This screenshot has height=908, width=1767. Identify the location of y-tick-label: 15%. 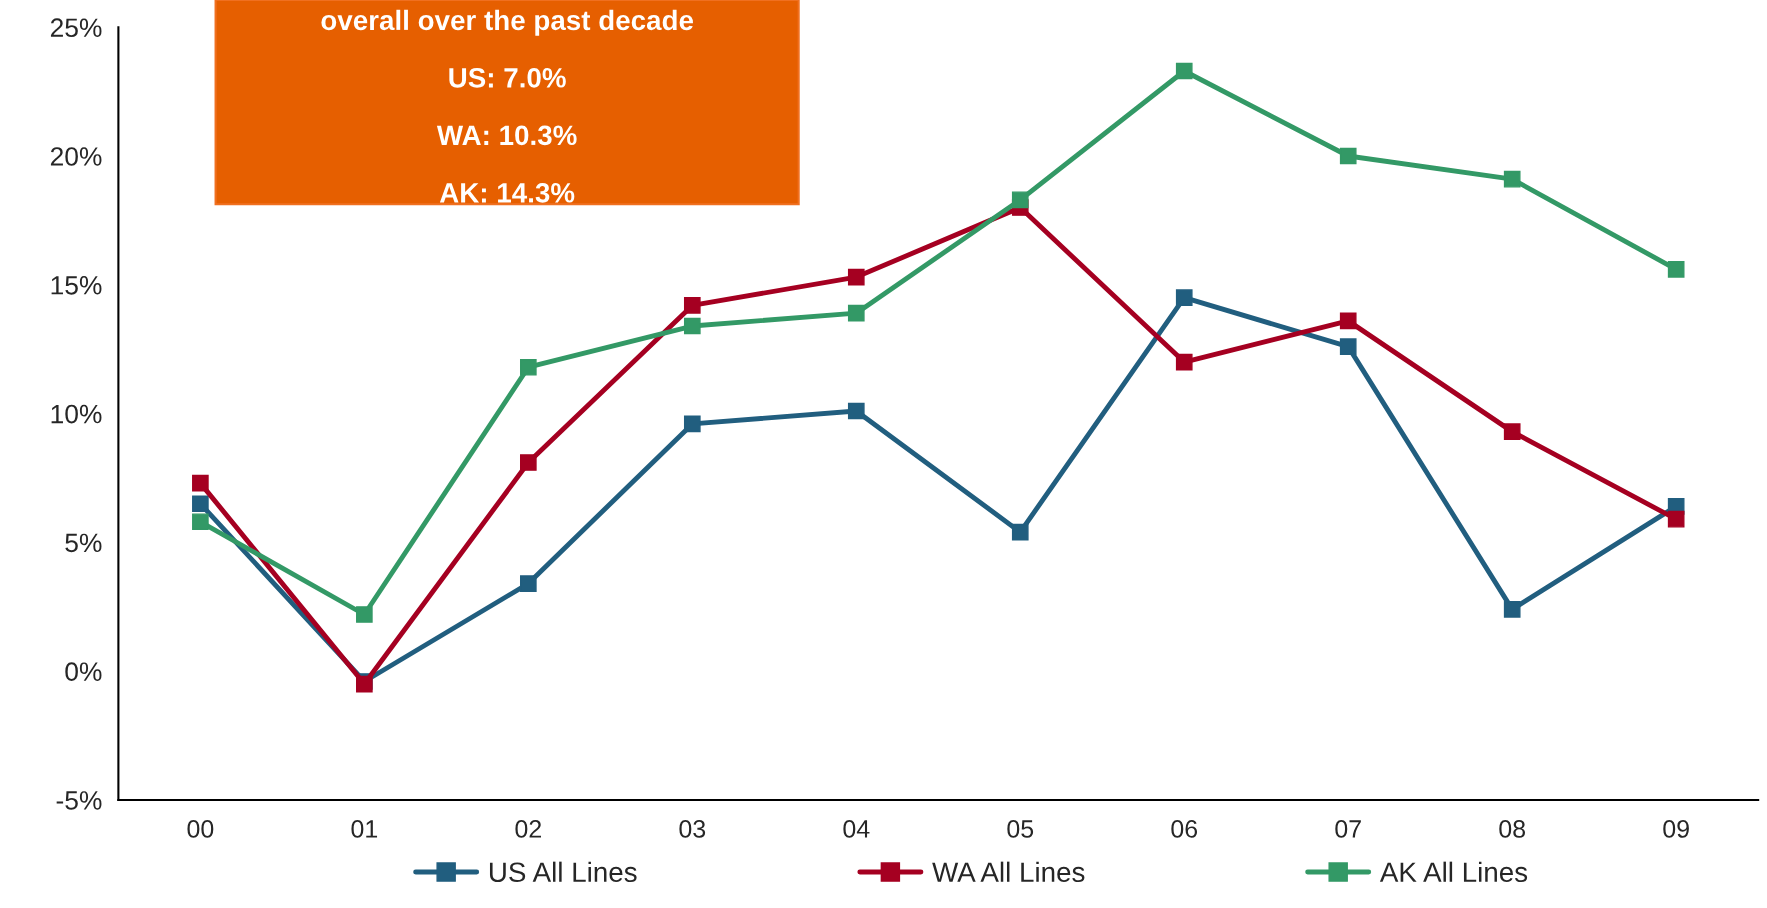
(76, 285).